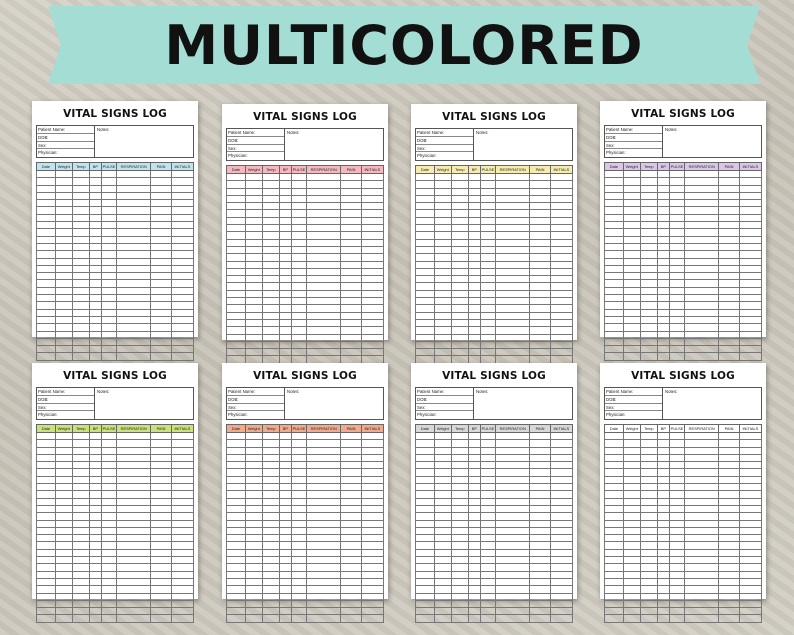 This screenshot has height=635, width=794. What do you see at coordinates (425, 169) in the screenshot?
I see `column-header: Date` at bounding box center [425, 169].